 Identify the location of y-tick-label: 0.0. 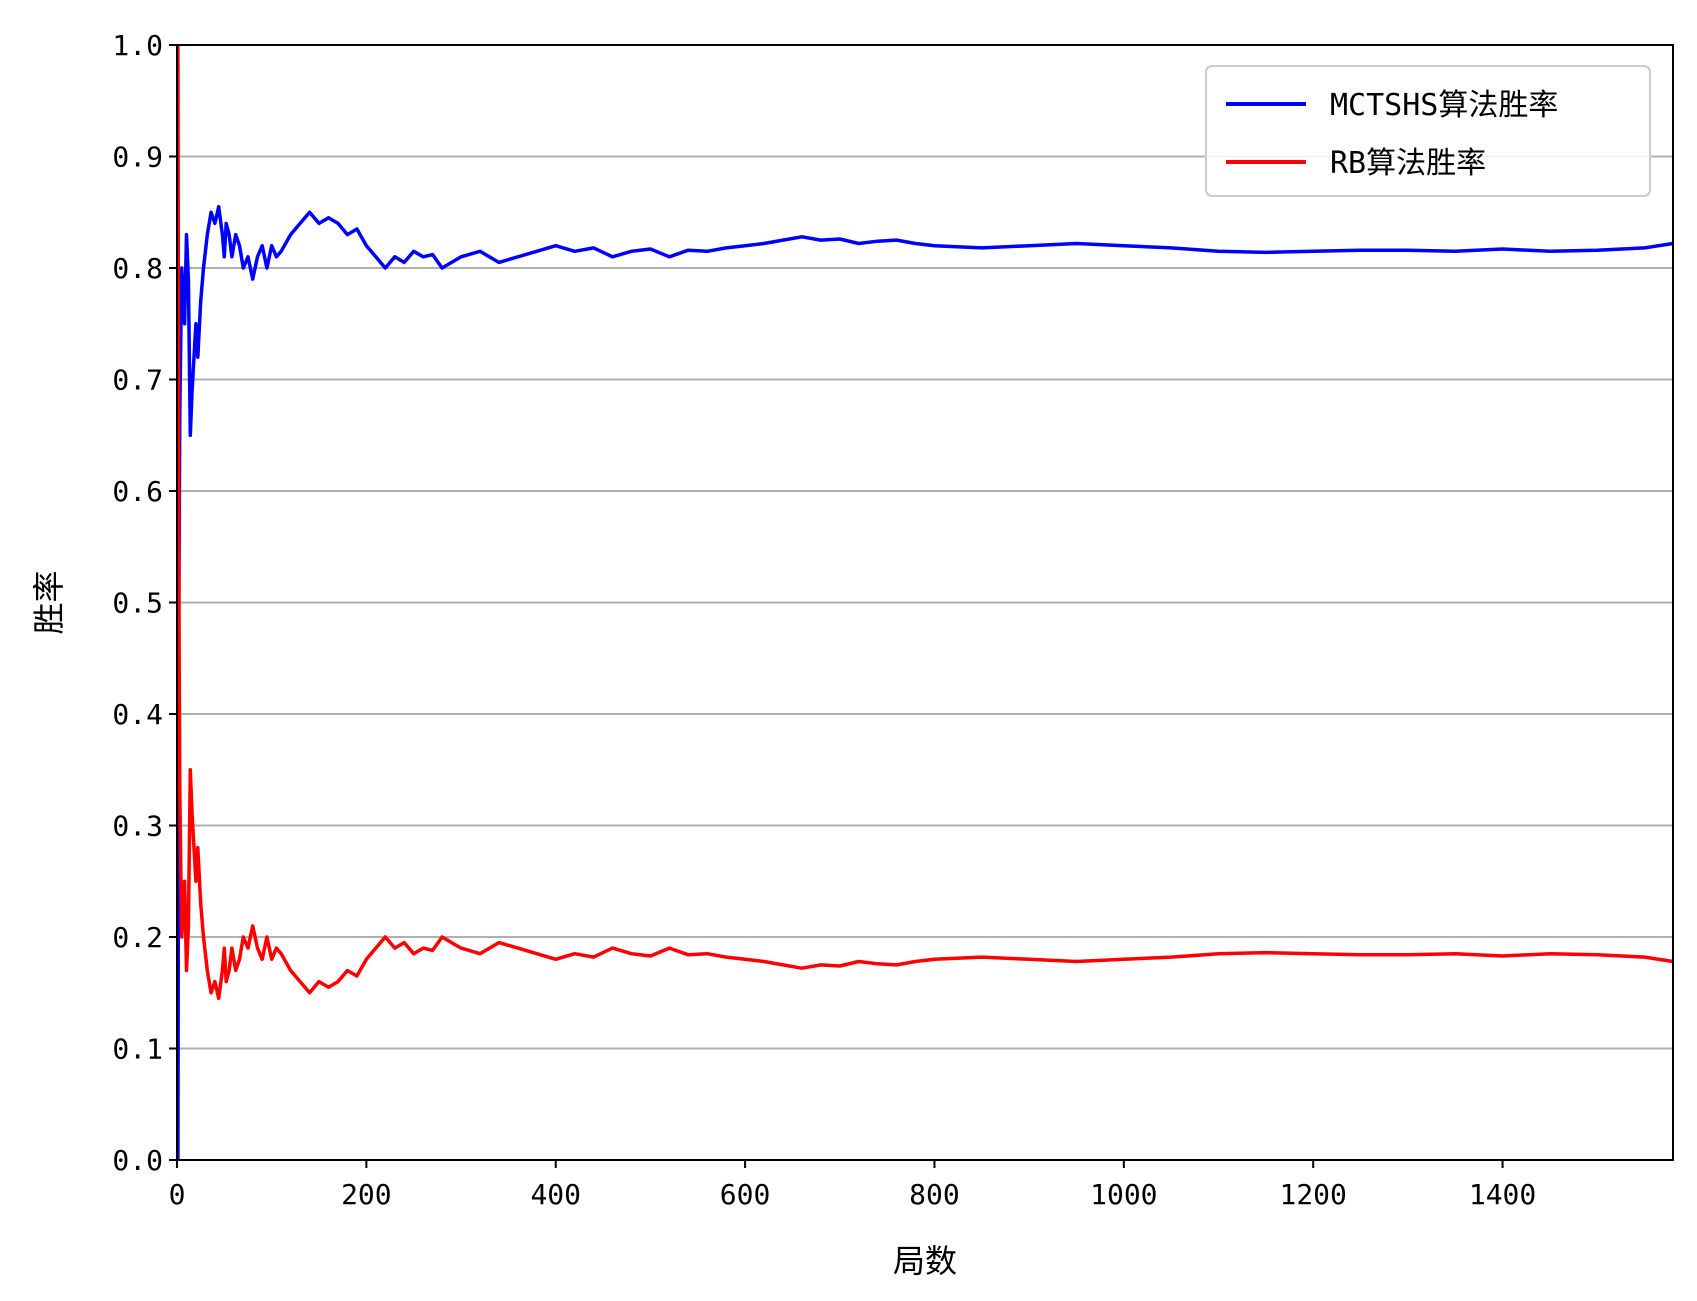
(137, 1160).